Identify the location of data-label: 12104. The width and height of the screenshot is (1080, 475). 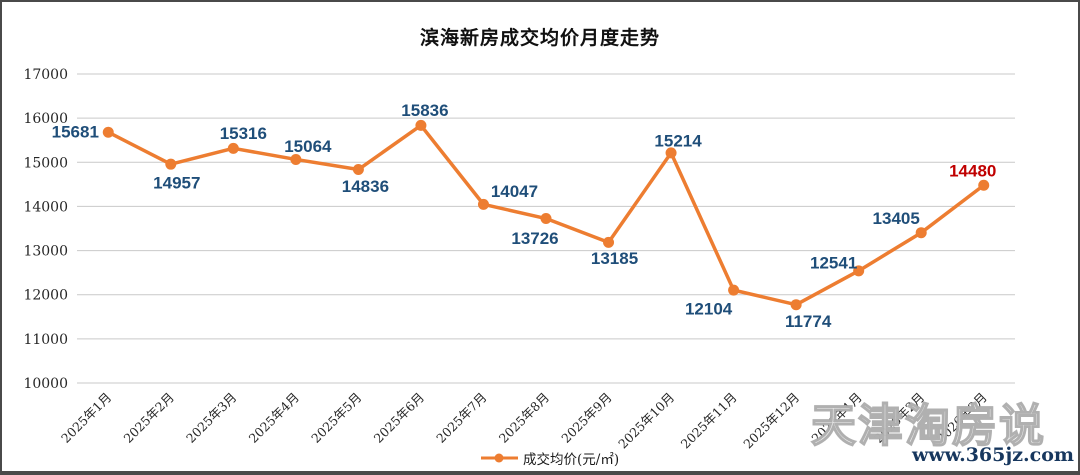
(709, 309).